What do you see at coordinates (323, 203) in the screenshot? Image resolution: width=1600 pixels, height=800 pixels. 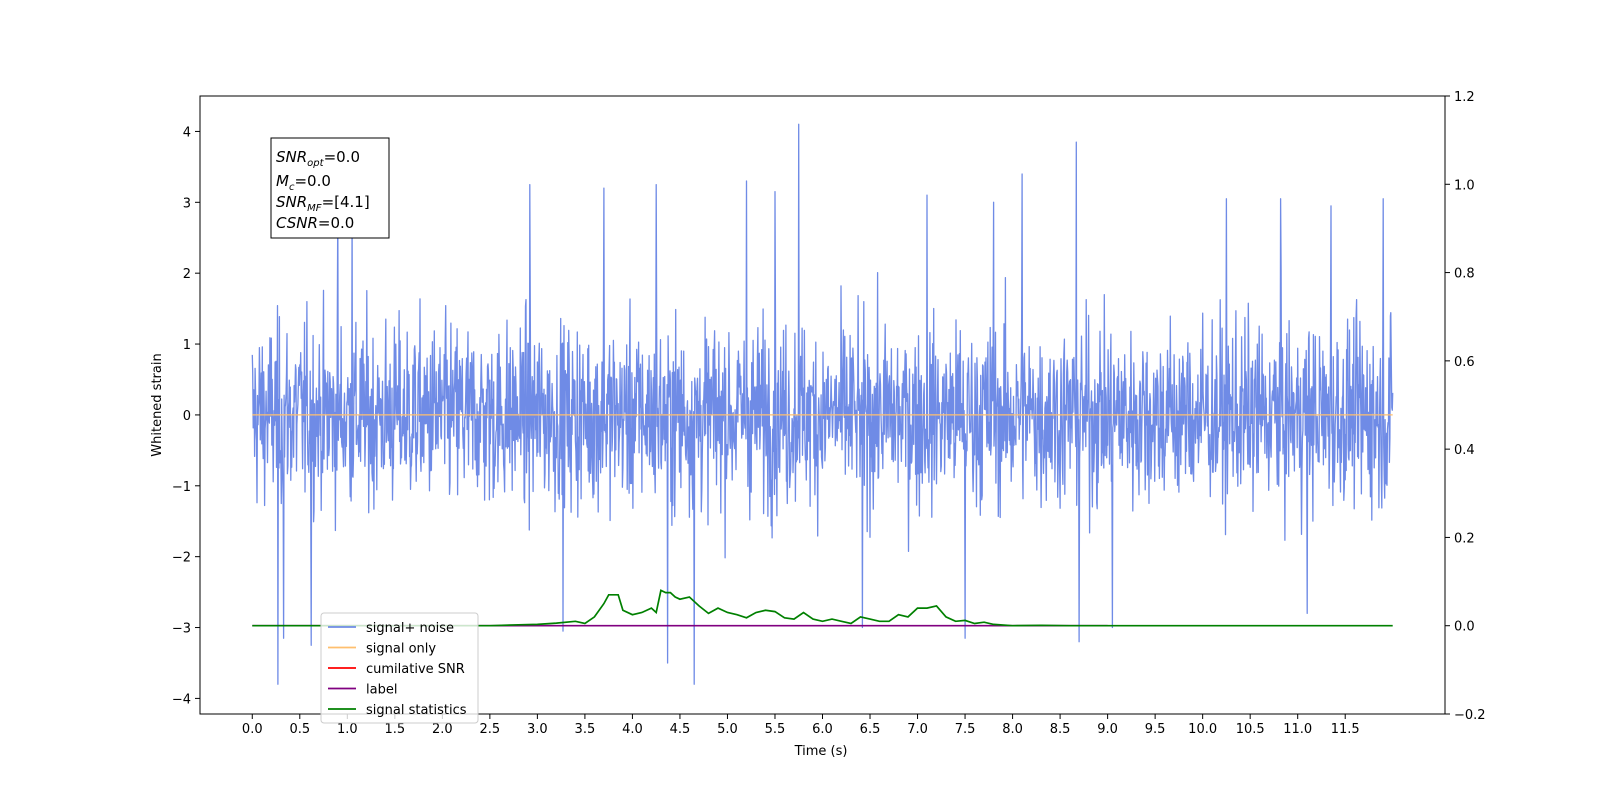 I see `info-snr-mf: SNRMF=[4.1]` at bounding box center [323, 203].